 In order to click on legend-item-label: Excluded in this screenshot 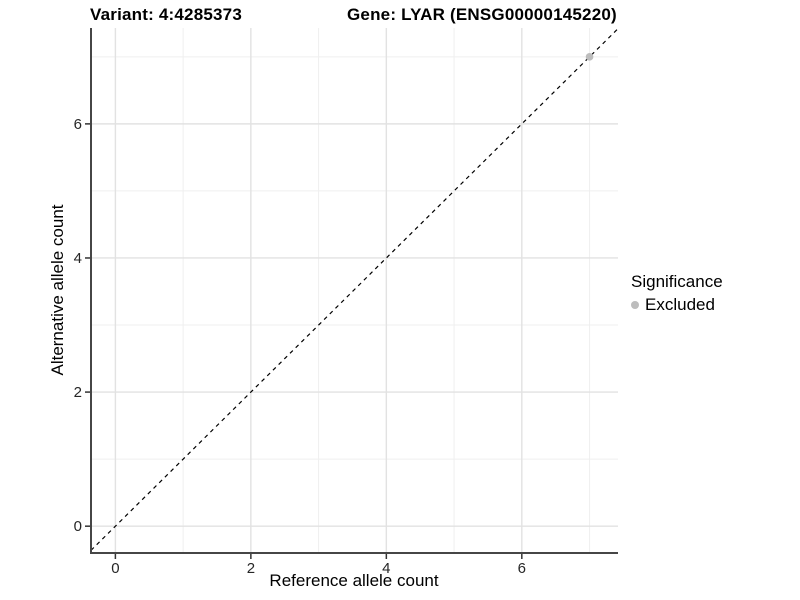, I will do `click(680, 304)`.